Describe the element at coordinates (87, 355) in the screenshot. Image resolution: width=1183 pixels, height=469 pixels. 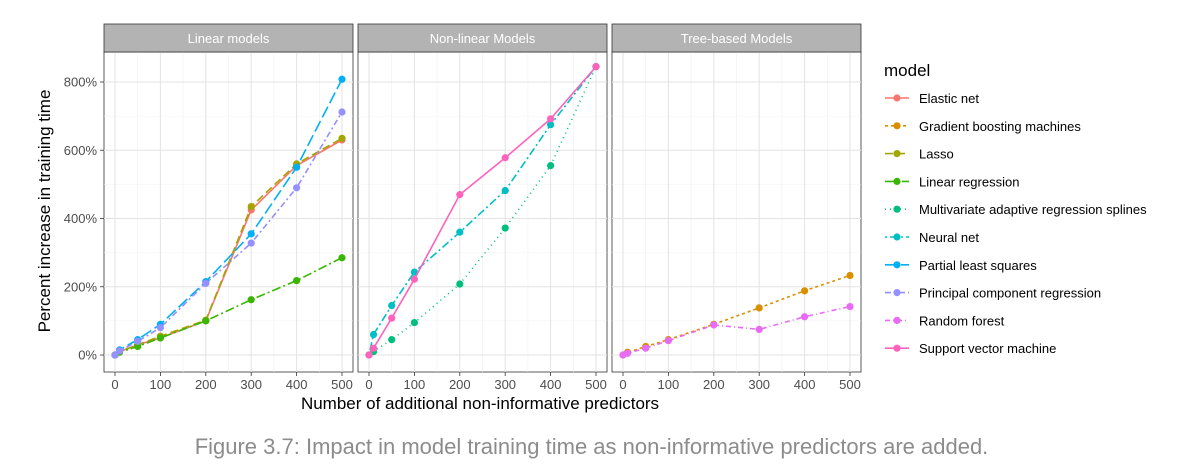
I see `y-tick-label: 0%` at that location.